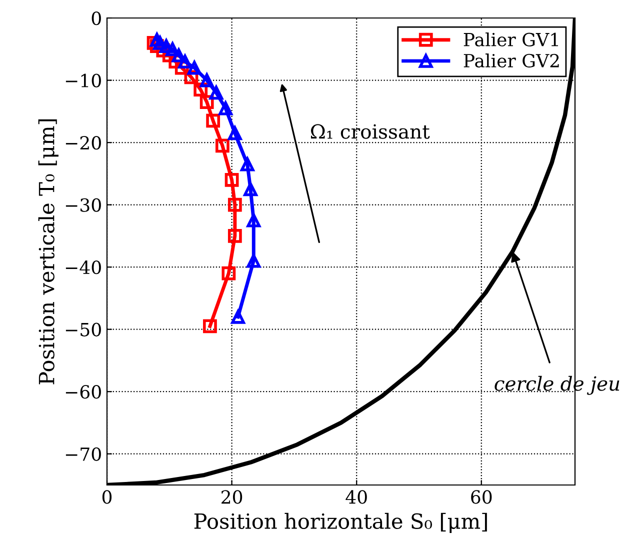 This screenshot has height=551, width=634. I want to click on y-tick-label: −50, so click(83, 329).